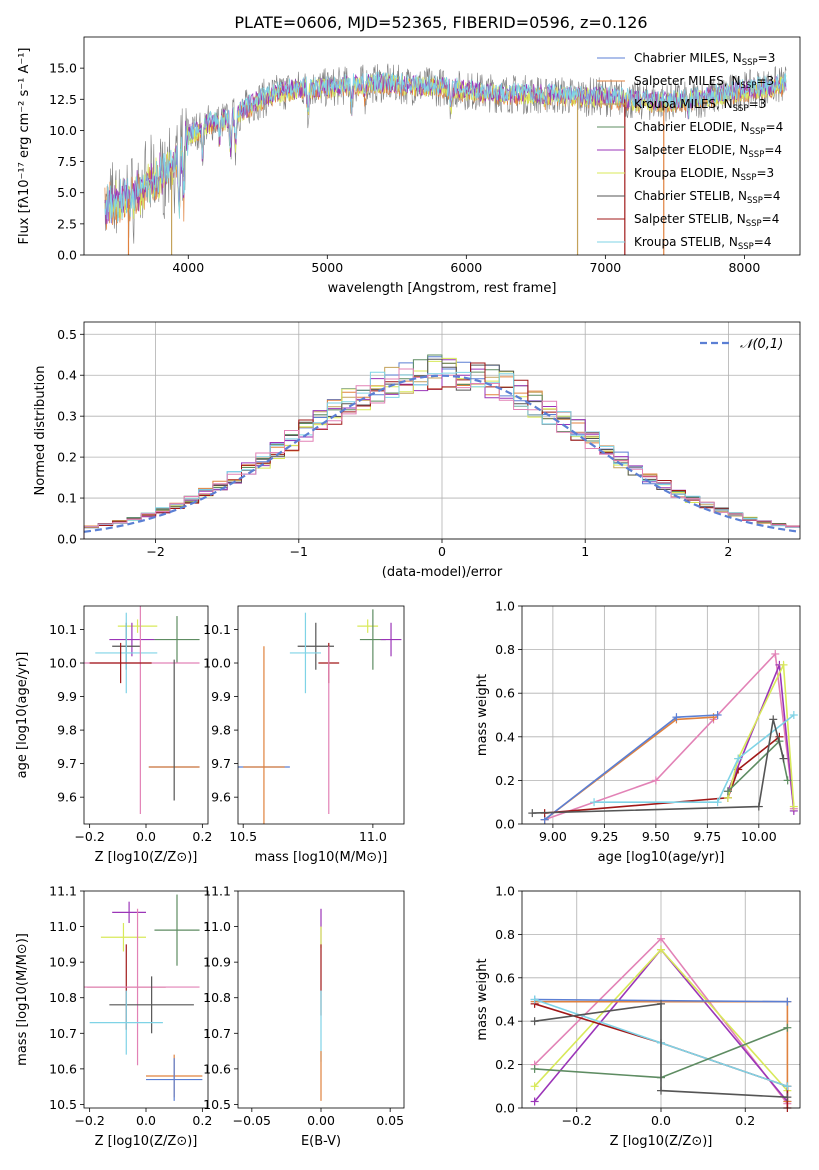 Image resolution: width=819 pixels, height=1170 pixels. Describe the element at coordinates (707, 197) in the screenshot. I see `legend-label: Chabrier STELIB, NSSP=4` at that location.